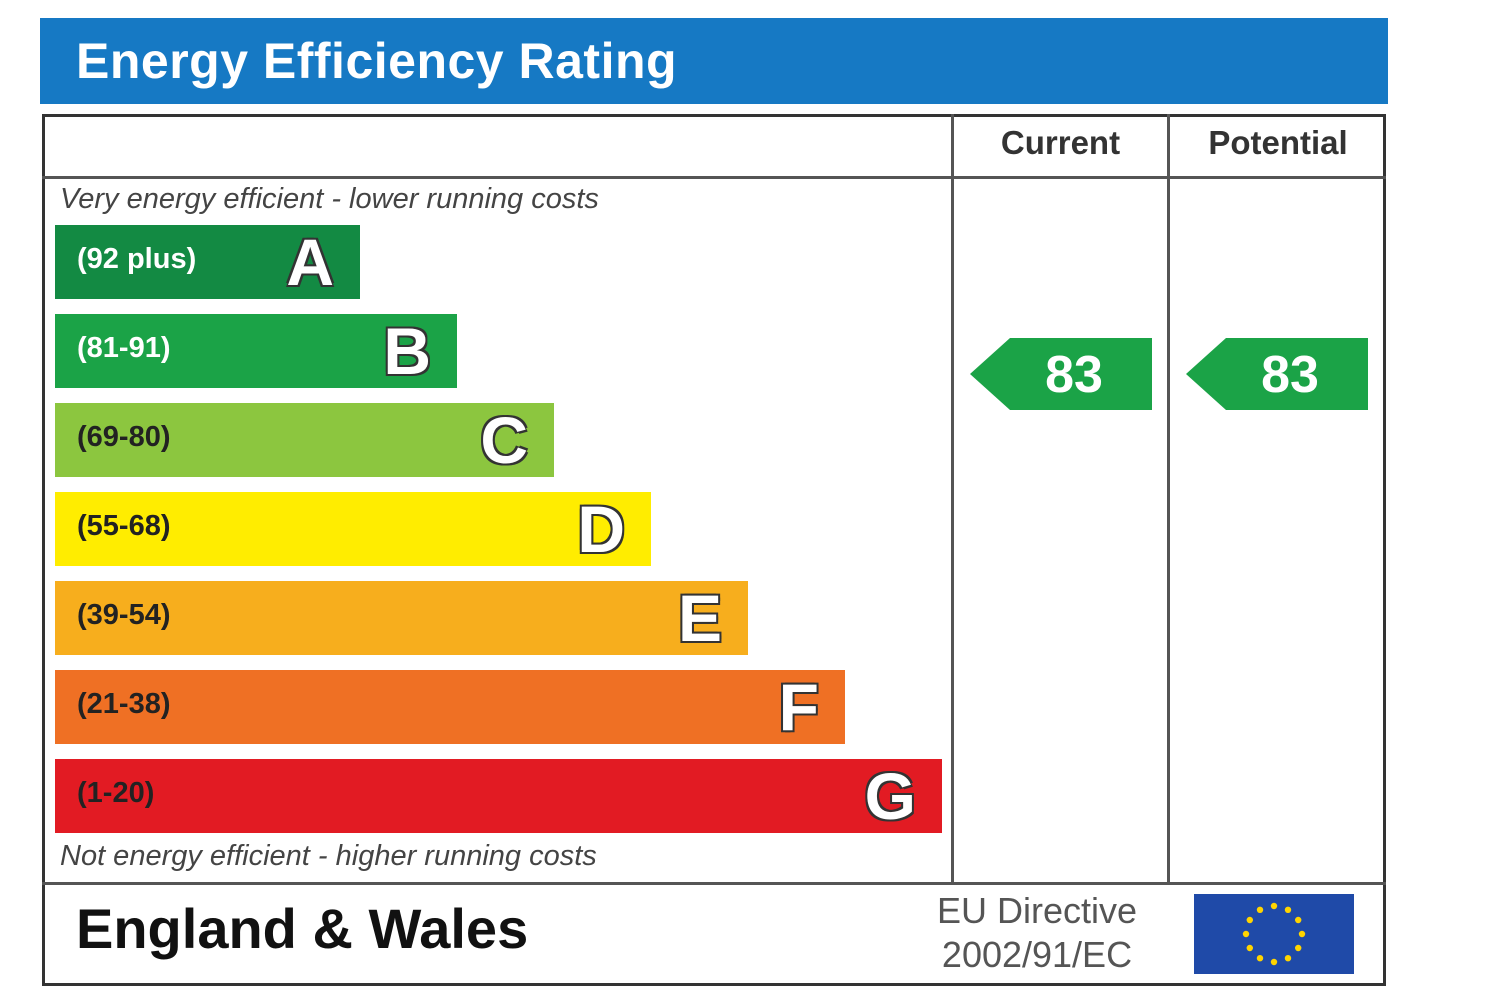 The image size is (1500, 1000). I want to click on eu-flag-icon, so click(1274, 934).